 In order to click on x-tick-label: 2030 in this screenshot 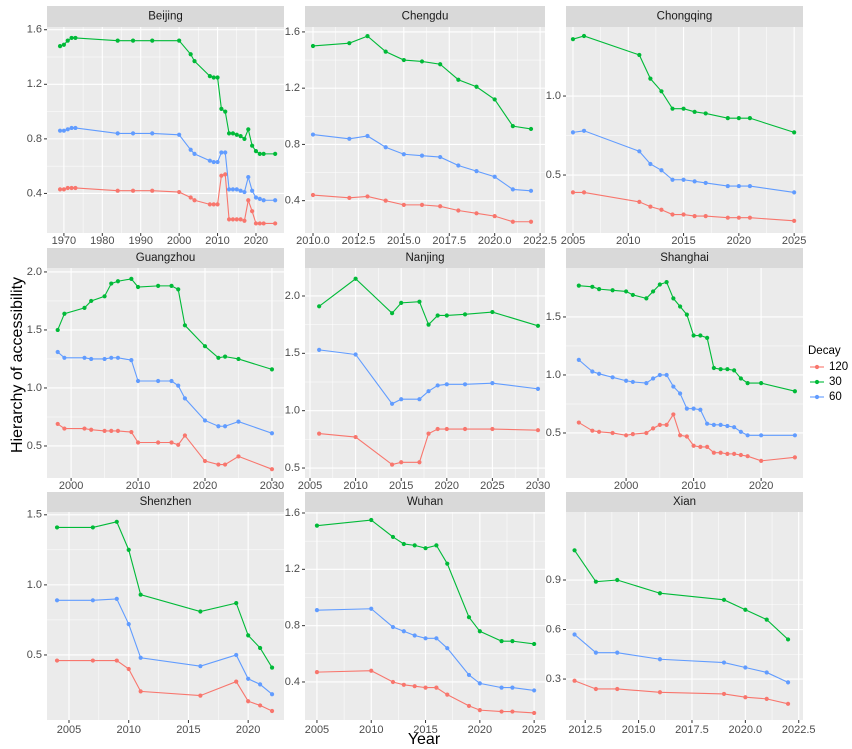, I will do `click(272, 486)`.